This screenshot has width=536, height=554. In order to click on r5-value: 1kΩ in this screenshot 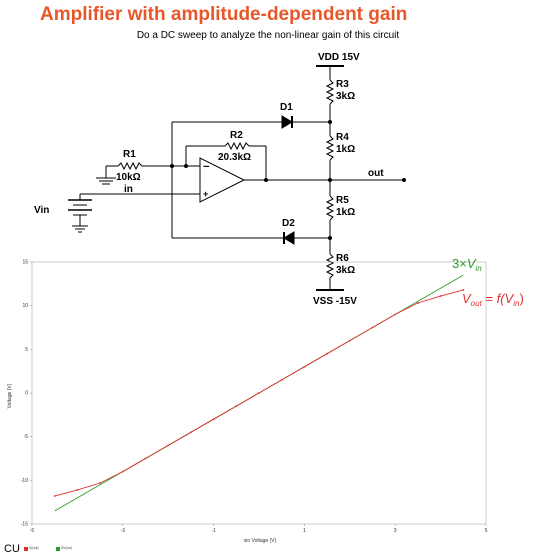, I will do `click(345, 212)`.